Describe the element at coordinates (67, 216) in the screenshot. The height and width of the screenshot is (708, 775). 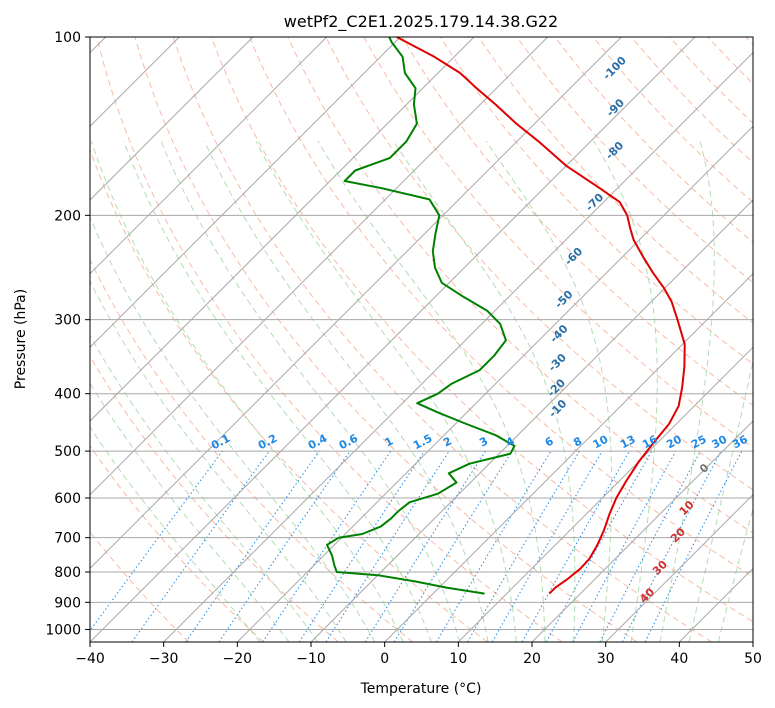
I see `y-tick-label: 200` at that location.